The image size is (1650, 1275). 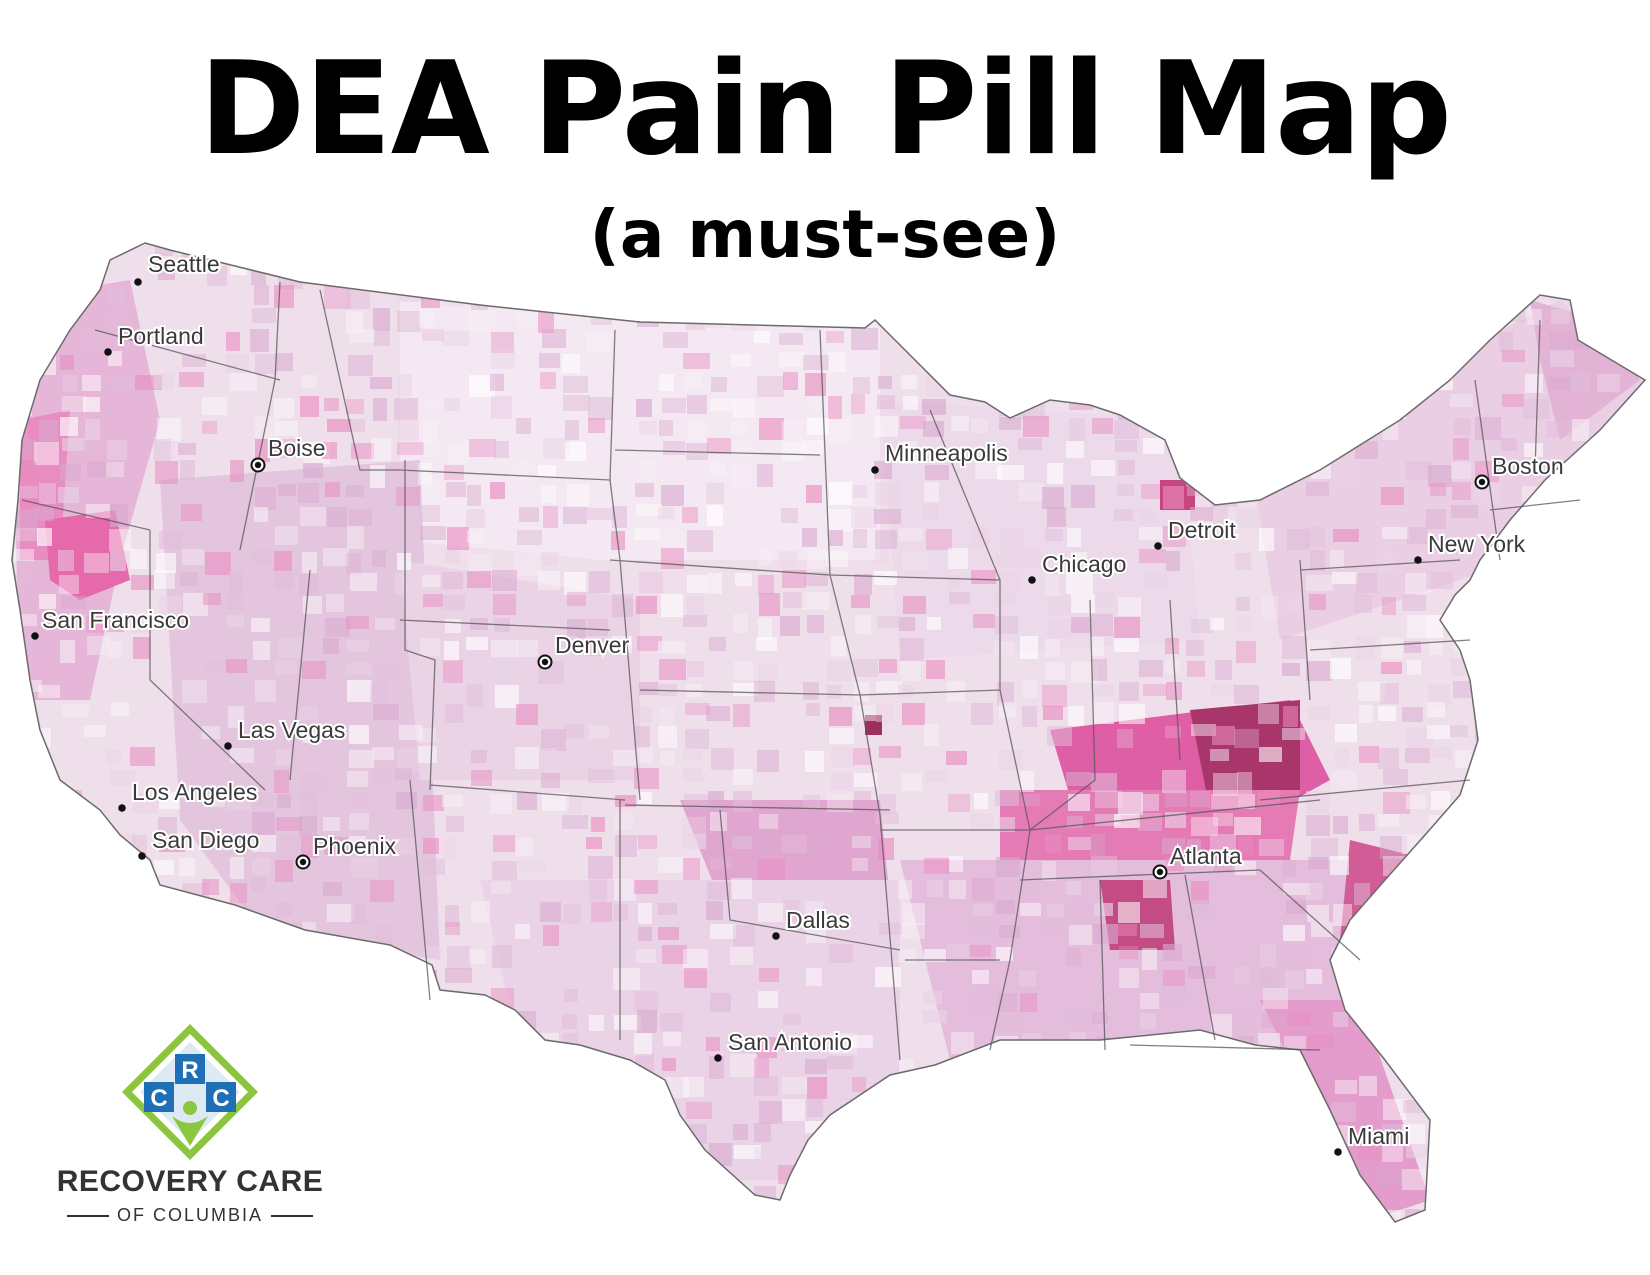 What do you see at coordinates (1305, 630) in the screenshot?
I see `border-oh-pa` at bounding box center [1305, 630].